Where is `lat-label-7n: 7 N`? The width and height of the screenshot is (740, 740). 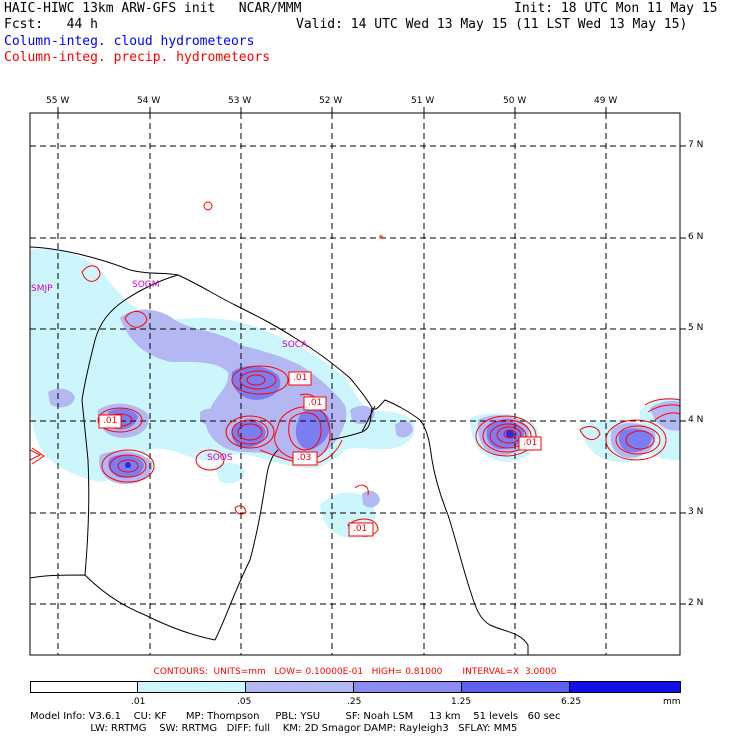
lat-label-7n: 7 N is located at coordinates (696, 145).